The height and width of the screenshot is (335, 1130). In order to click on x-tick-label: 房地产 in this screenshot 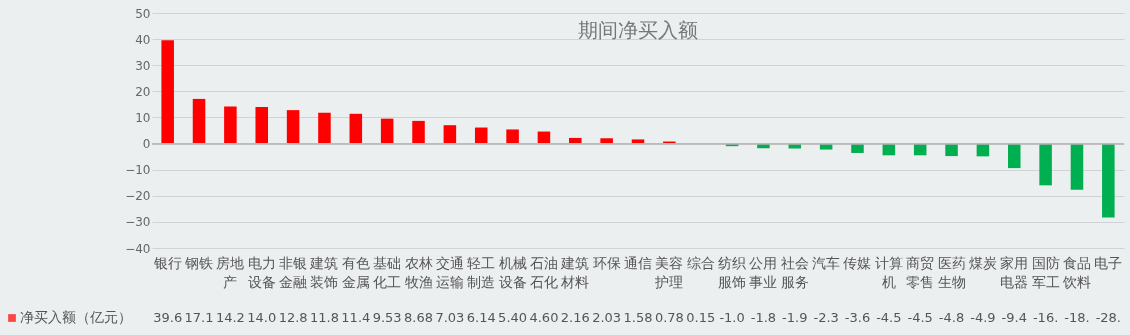, I will do `click(230, 272)`.